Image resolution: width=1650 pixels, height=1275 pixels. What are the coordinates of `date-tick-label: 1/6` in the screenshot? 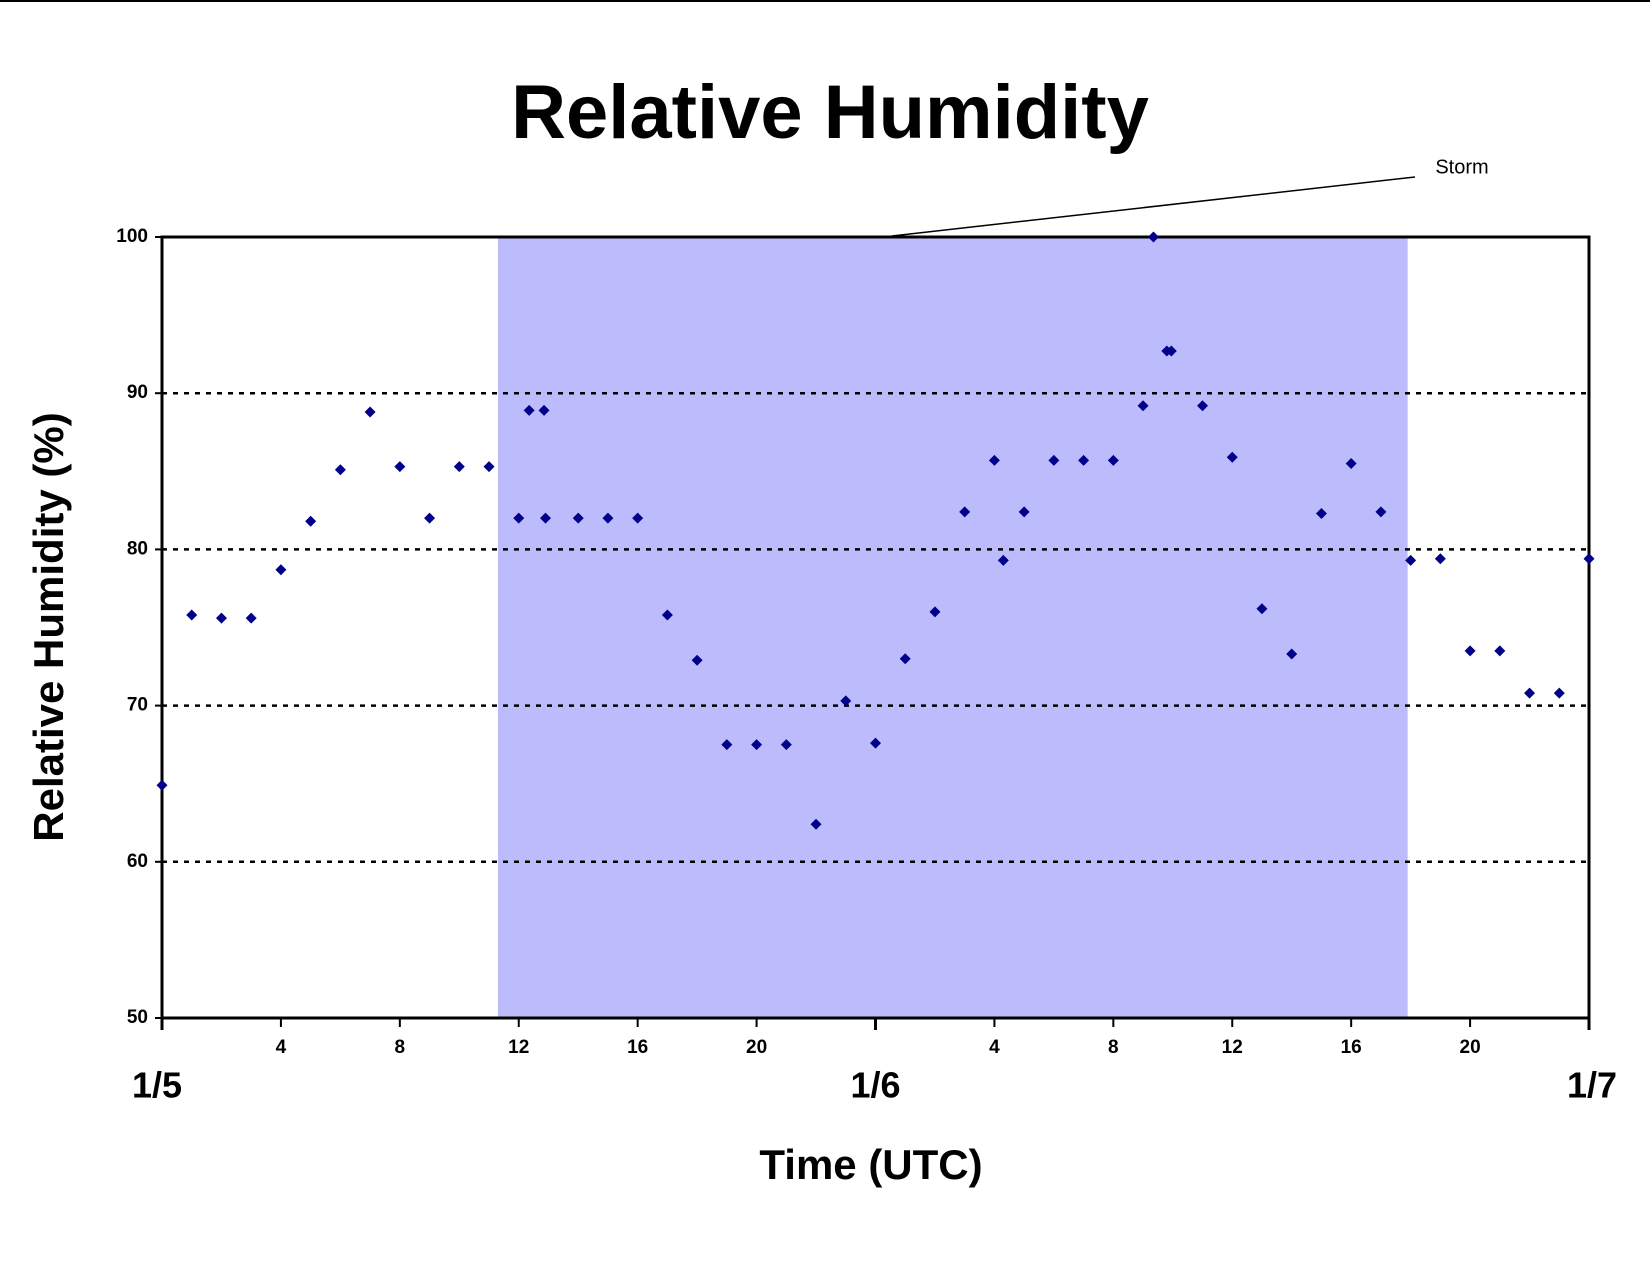 It's located at (875, 1085).